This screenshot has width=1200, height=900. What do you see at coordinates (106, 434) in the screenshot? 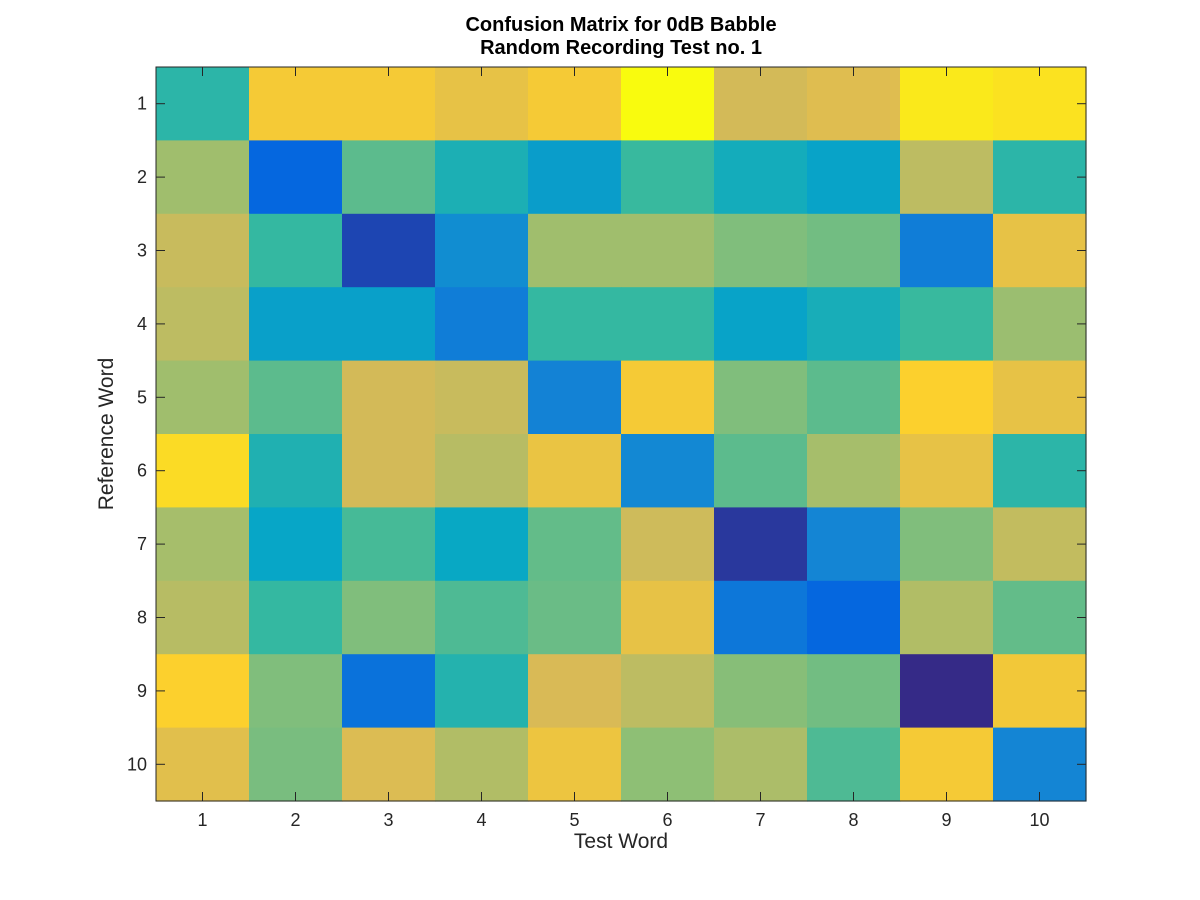
I see `y-axis-label: Reference Word` at bounding box center [106, 434].